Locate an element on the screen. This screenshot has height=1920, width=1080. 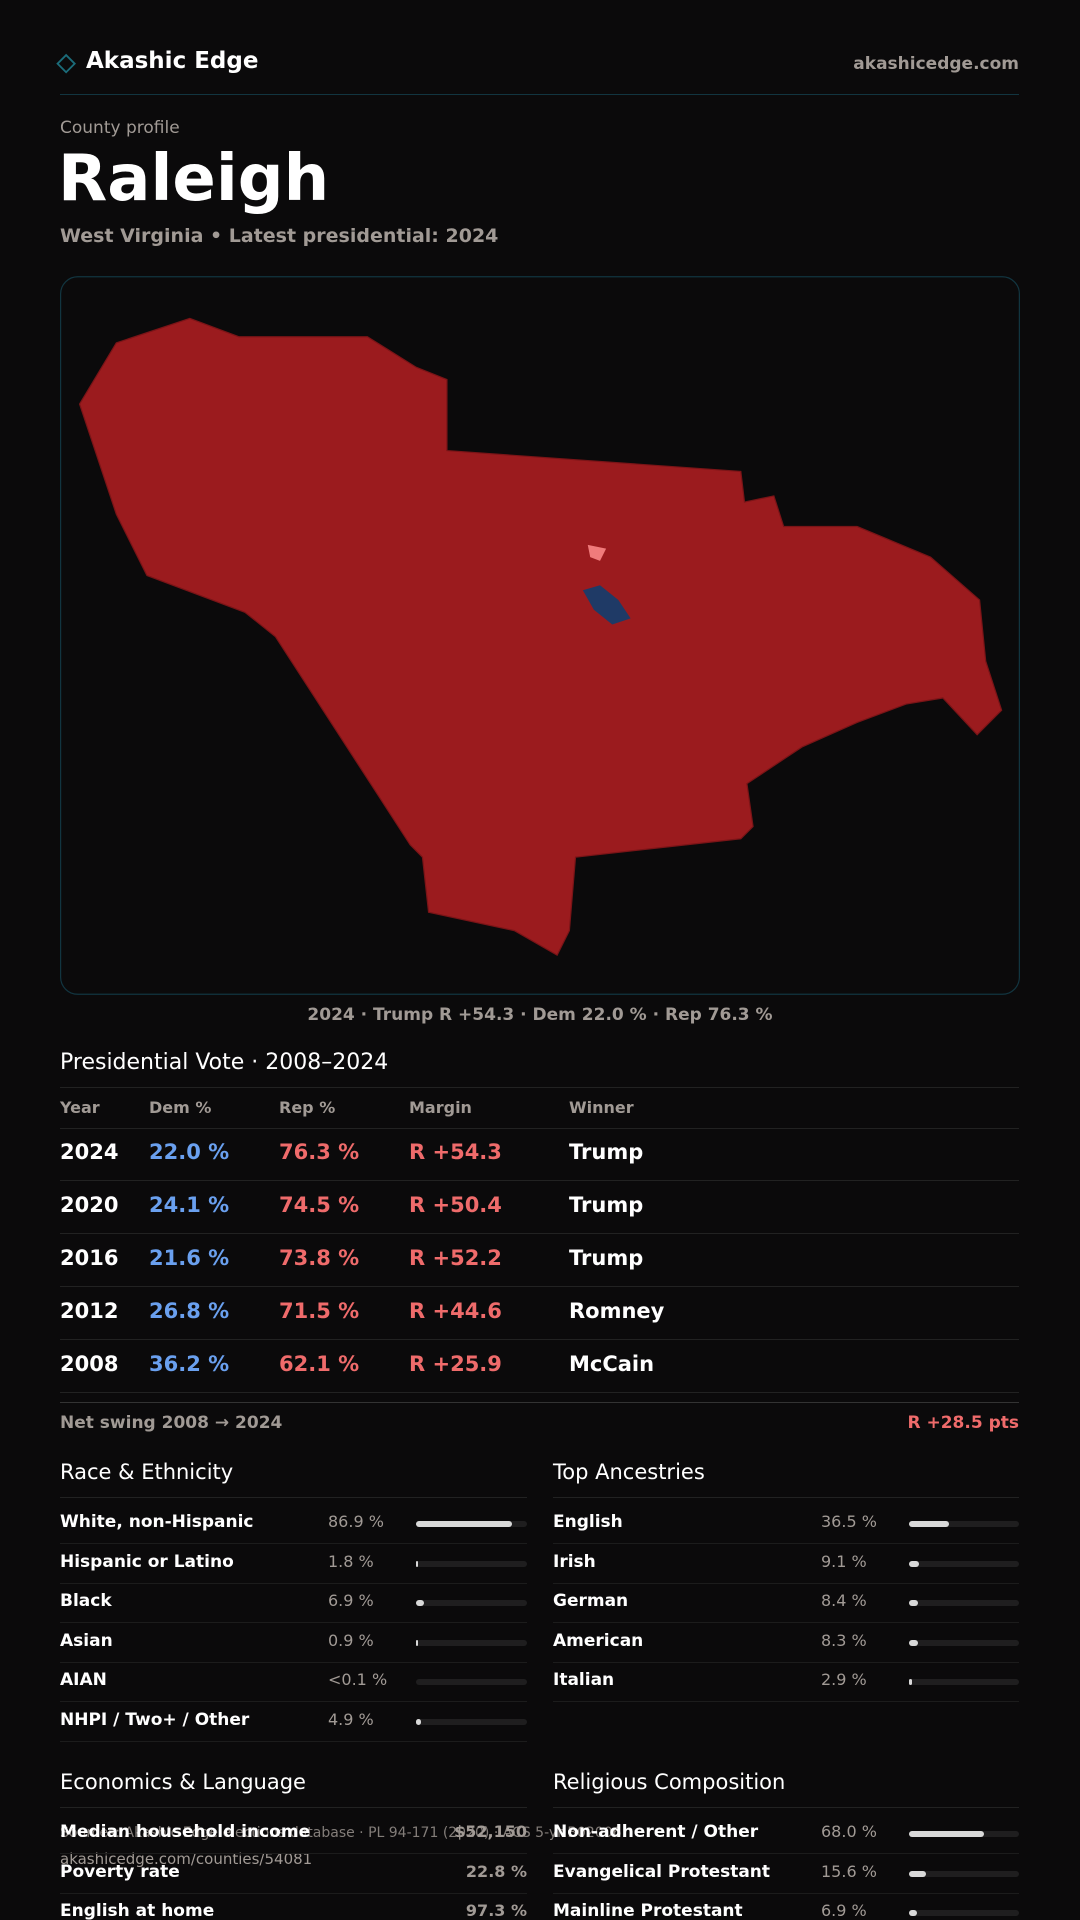
column-header: Winner is located at coordinates (601, 1107).